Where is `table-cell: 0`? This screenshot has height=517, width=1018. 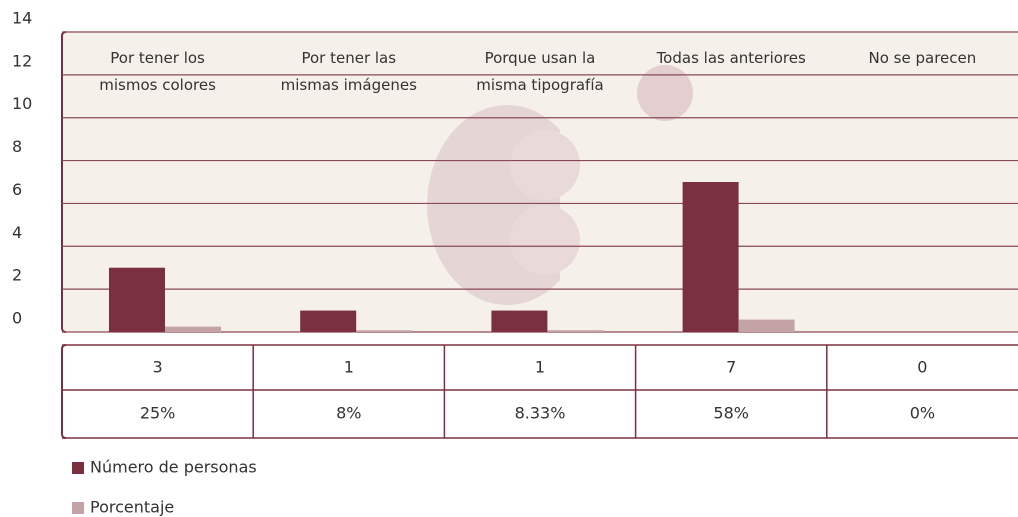 table-cell: 0 is located at coordinates (922, 367).